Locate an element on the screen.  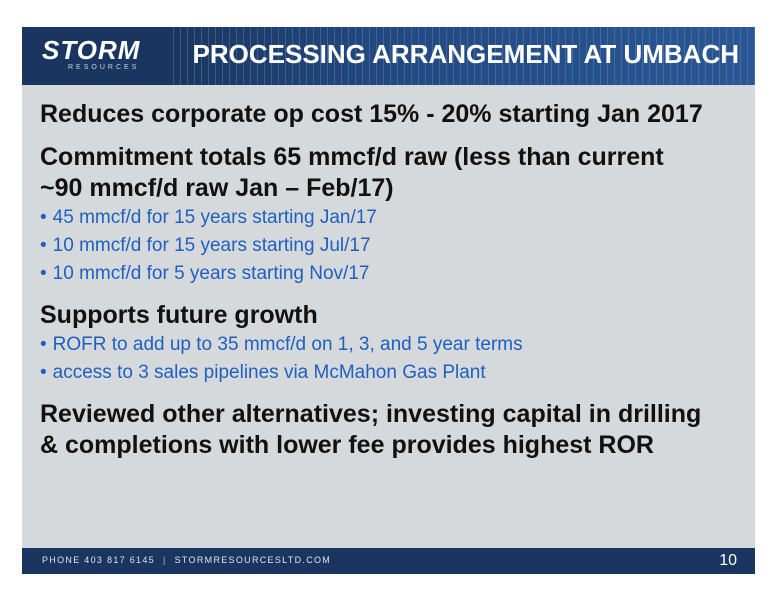
point-2-line-2: ~90 mmcf/d raw Jan – Feb/17) is located at coordinates (217, 188).